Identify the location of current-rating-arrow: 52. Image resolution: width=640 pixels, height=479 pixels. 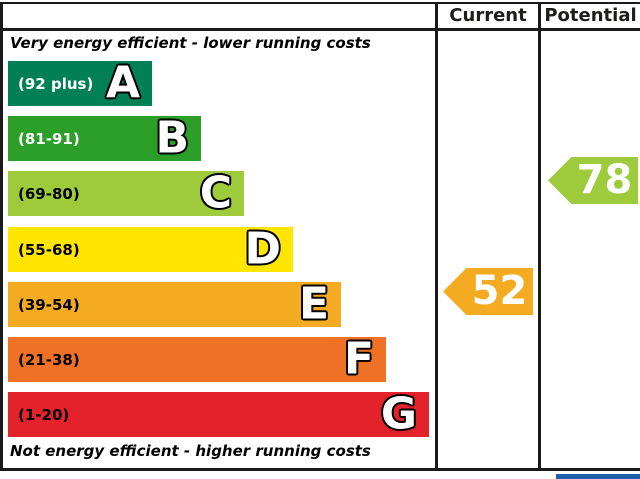
(488, 291).